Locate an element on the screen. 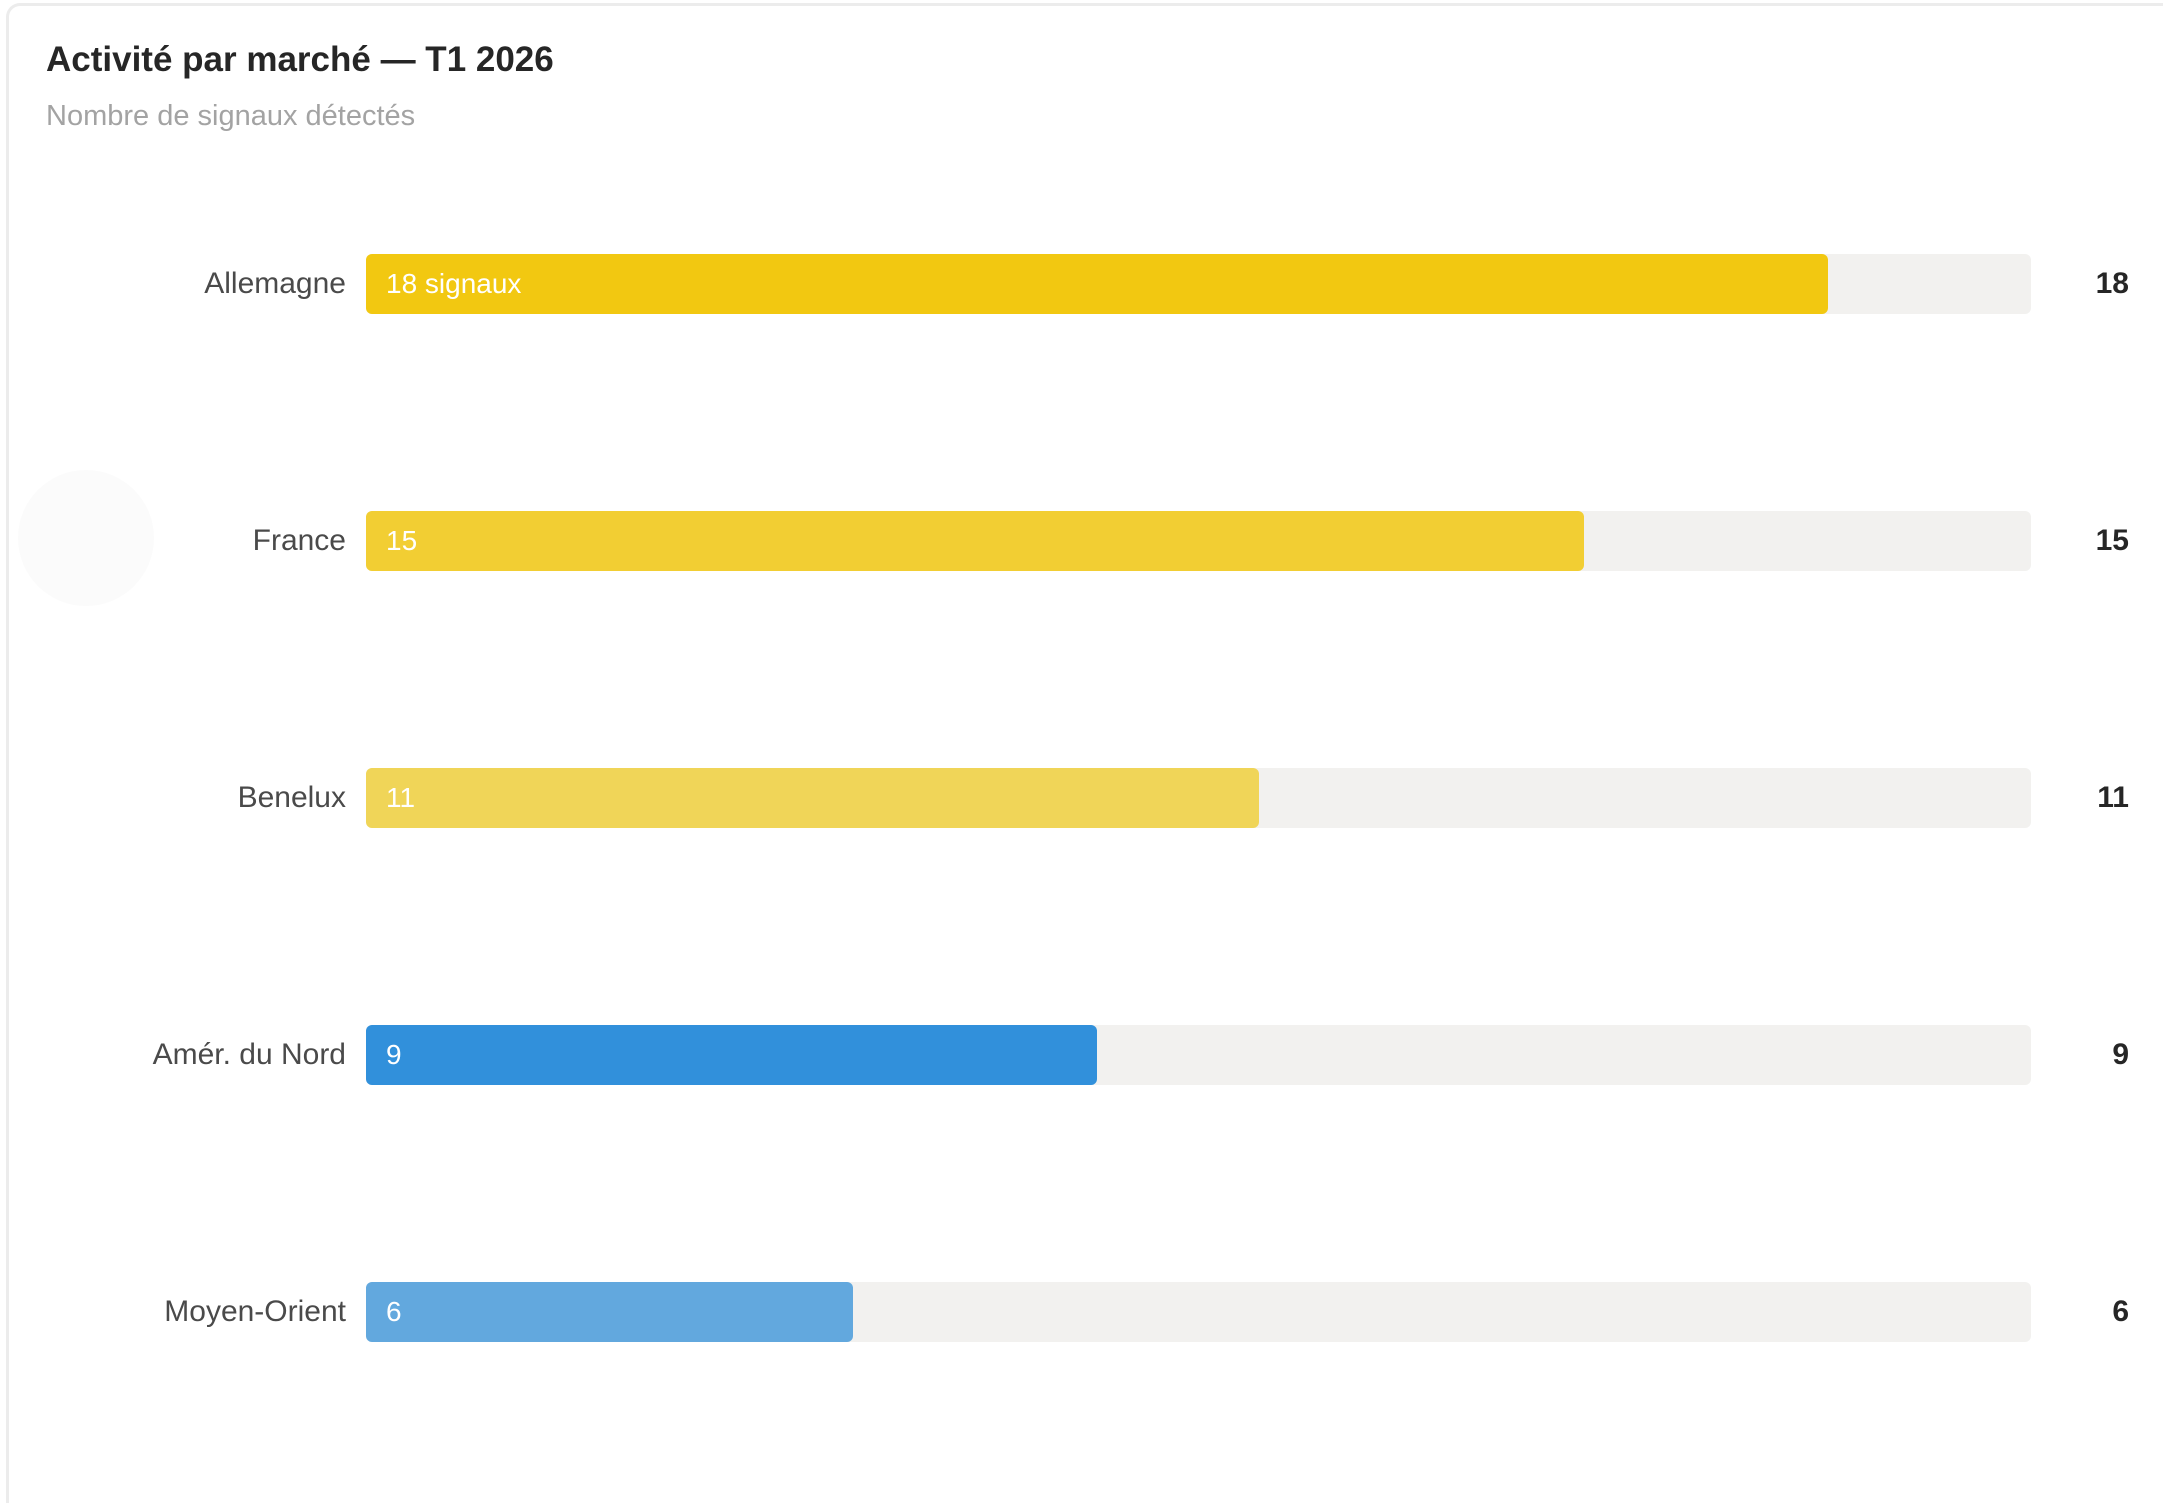 The height and width of the screenshot is (1503, 2163). bar: 11 is located at coordinates (812, 798).